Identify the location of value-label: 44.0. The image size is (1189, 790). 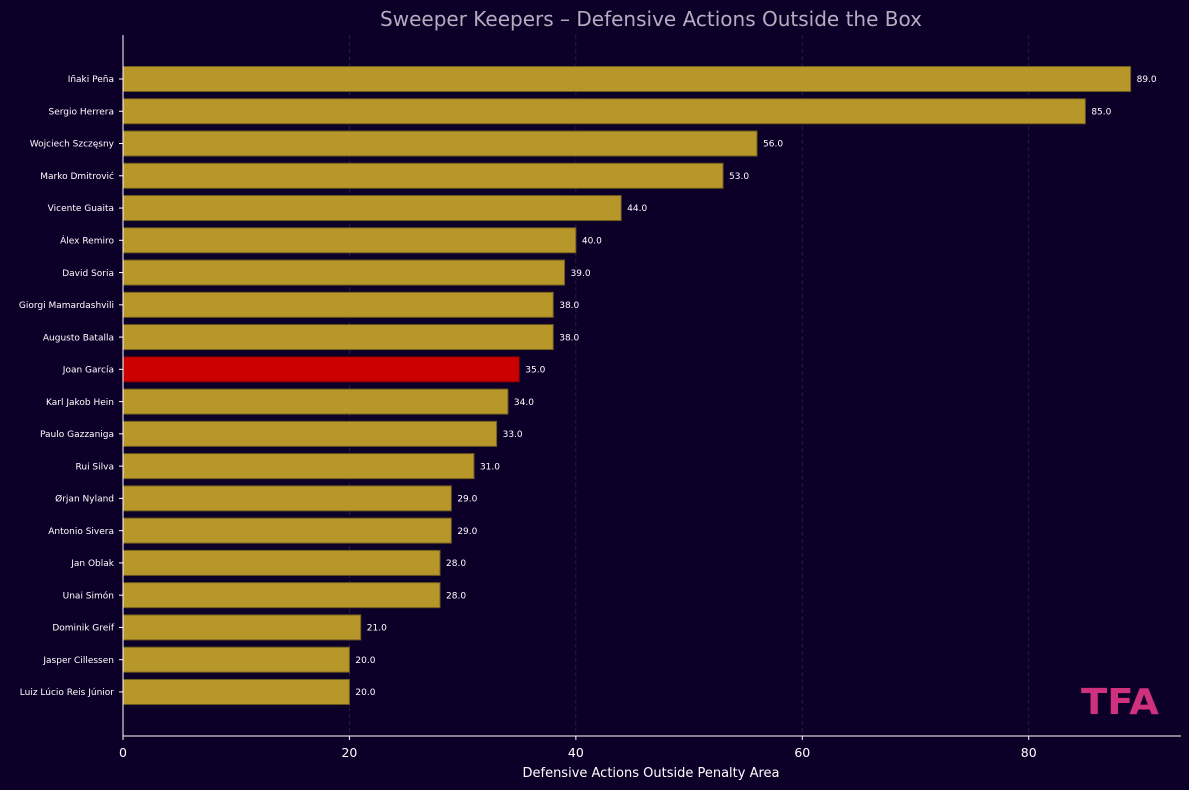
(637, 209).